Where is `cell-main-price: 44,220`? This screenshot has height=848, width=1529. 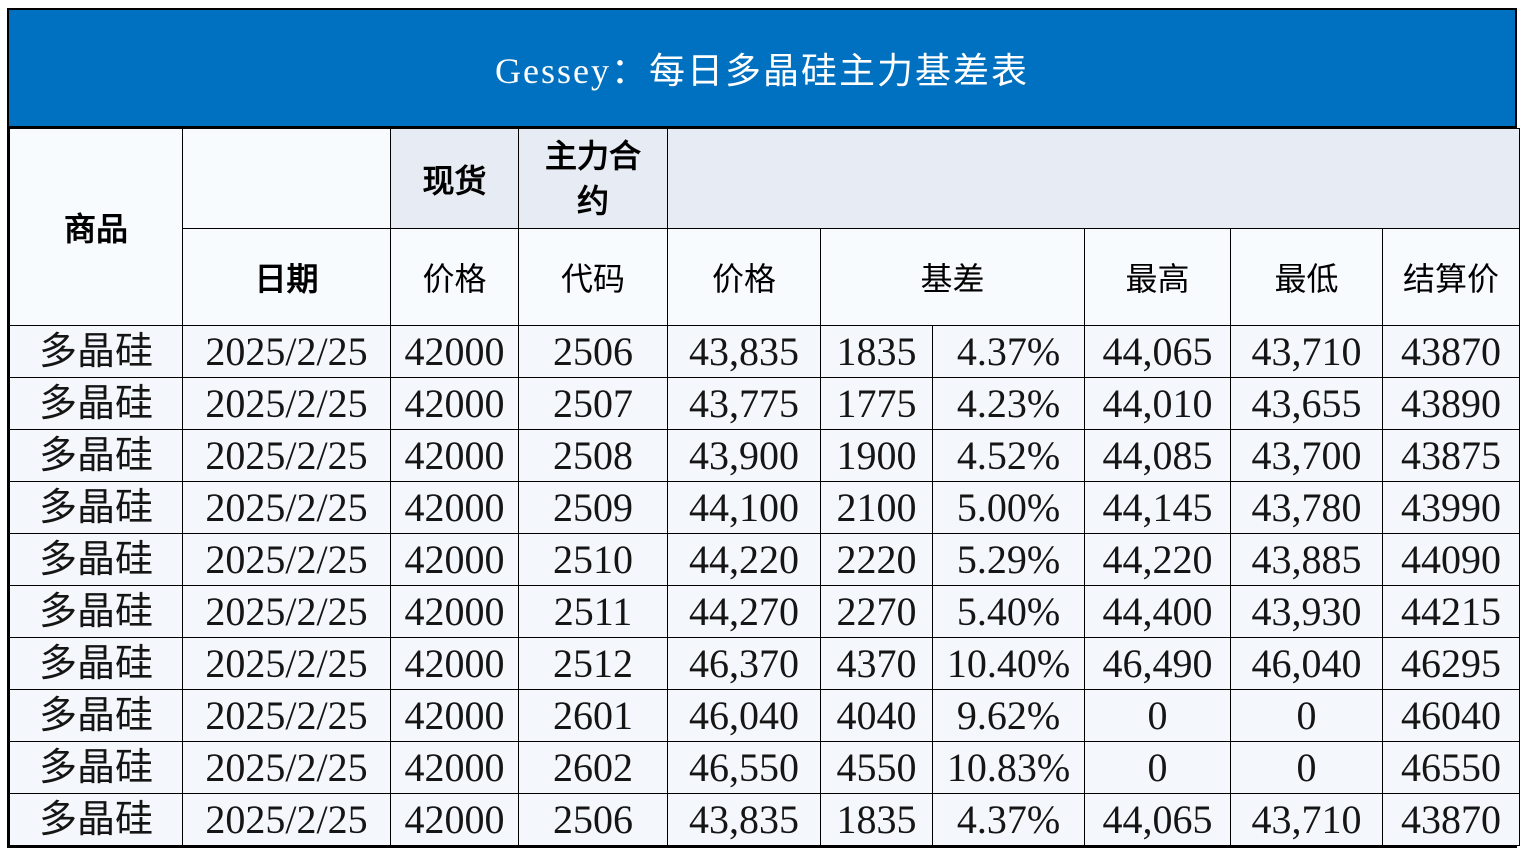 cell-main-price: 44,220 is located at coordinates (744, 559).